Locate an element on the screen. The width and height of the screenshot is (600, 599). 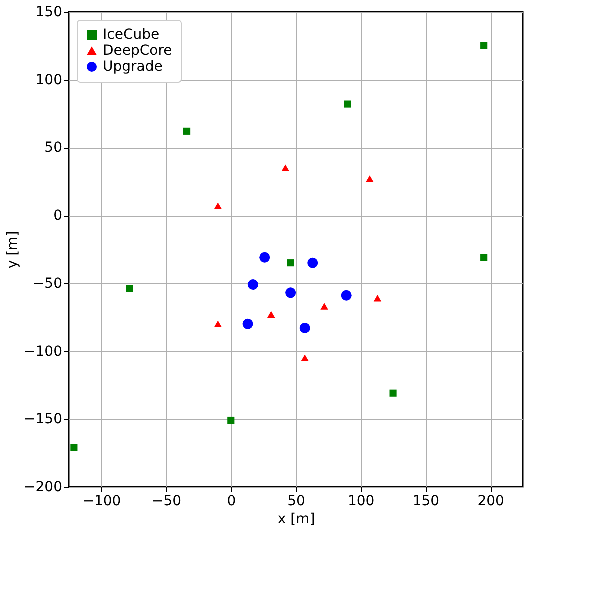
y-tick-label: 150 is located at coordinates (49, 12).